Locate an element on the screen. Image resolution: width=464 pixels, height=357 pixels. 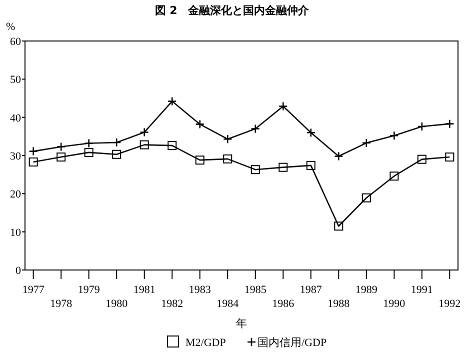
legend-label: M2/GDP is located at coordinates (206, 343).